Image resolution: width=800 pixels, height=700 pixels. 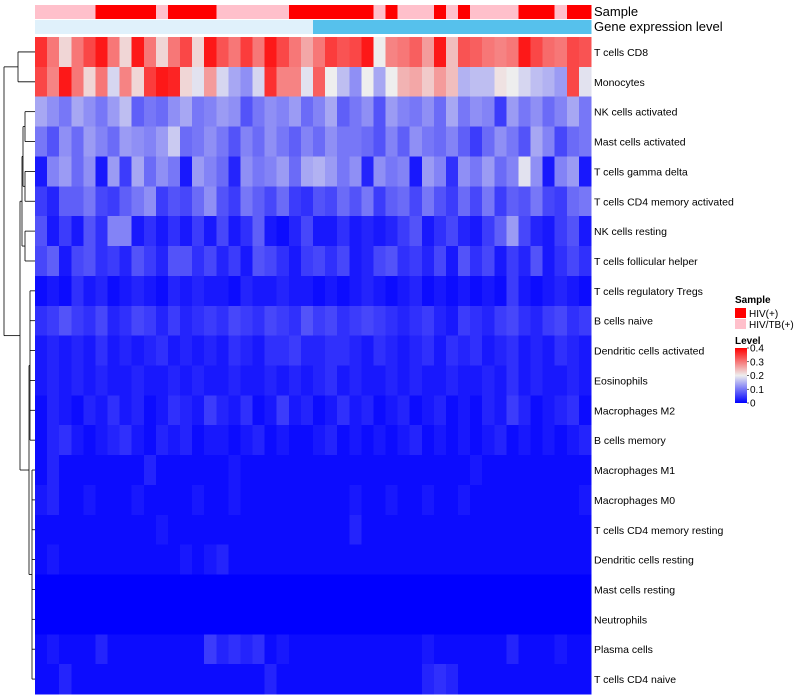 I want to click on sample-legend-swatch, so click(x=740, y=313).